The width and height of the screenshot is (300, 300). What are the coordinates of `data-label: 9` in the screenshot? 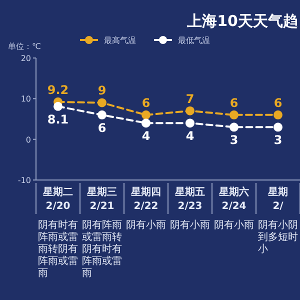 It's located at (102, 91).